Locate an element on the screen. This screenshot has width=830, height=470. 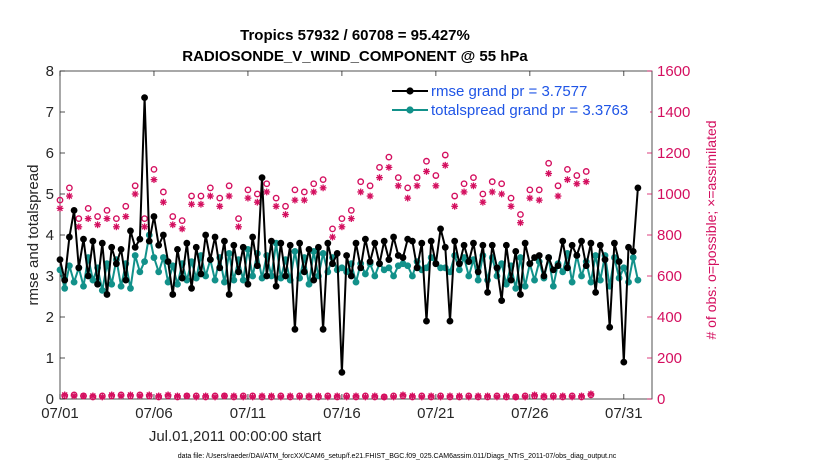
right-tick-label: 1600 is located at coordinates (673, 71).